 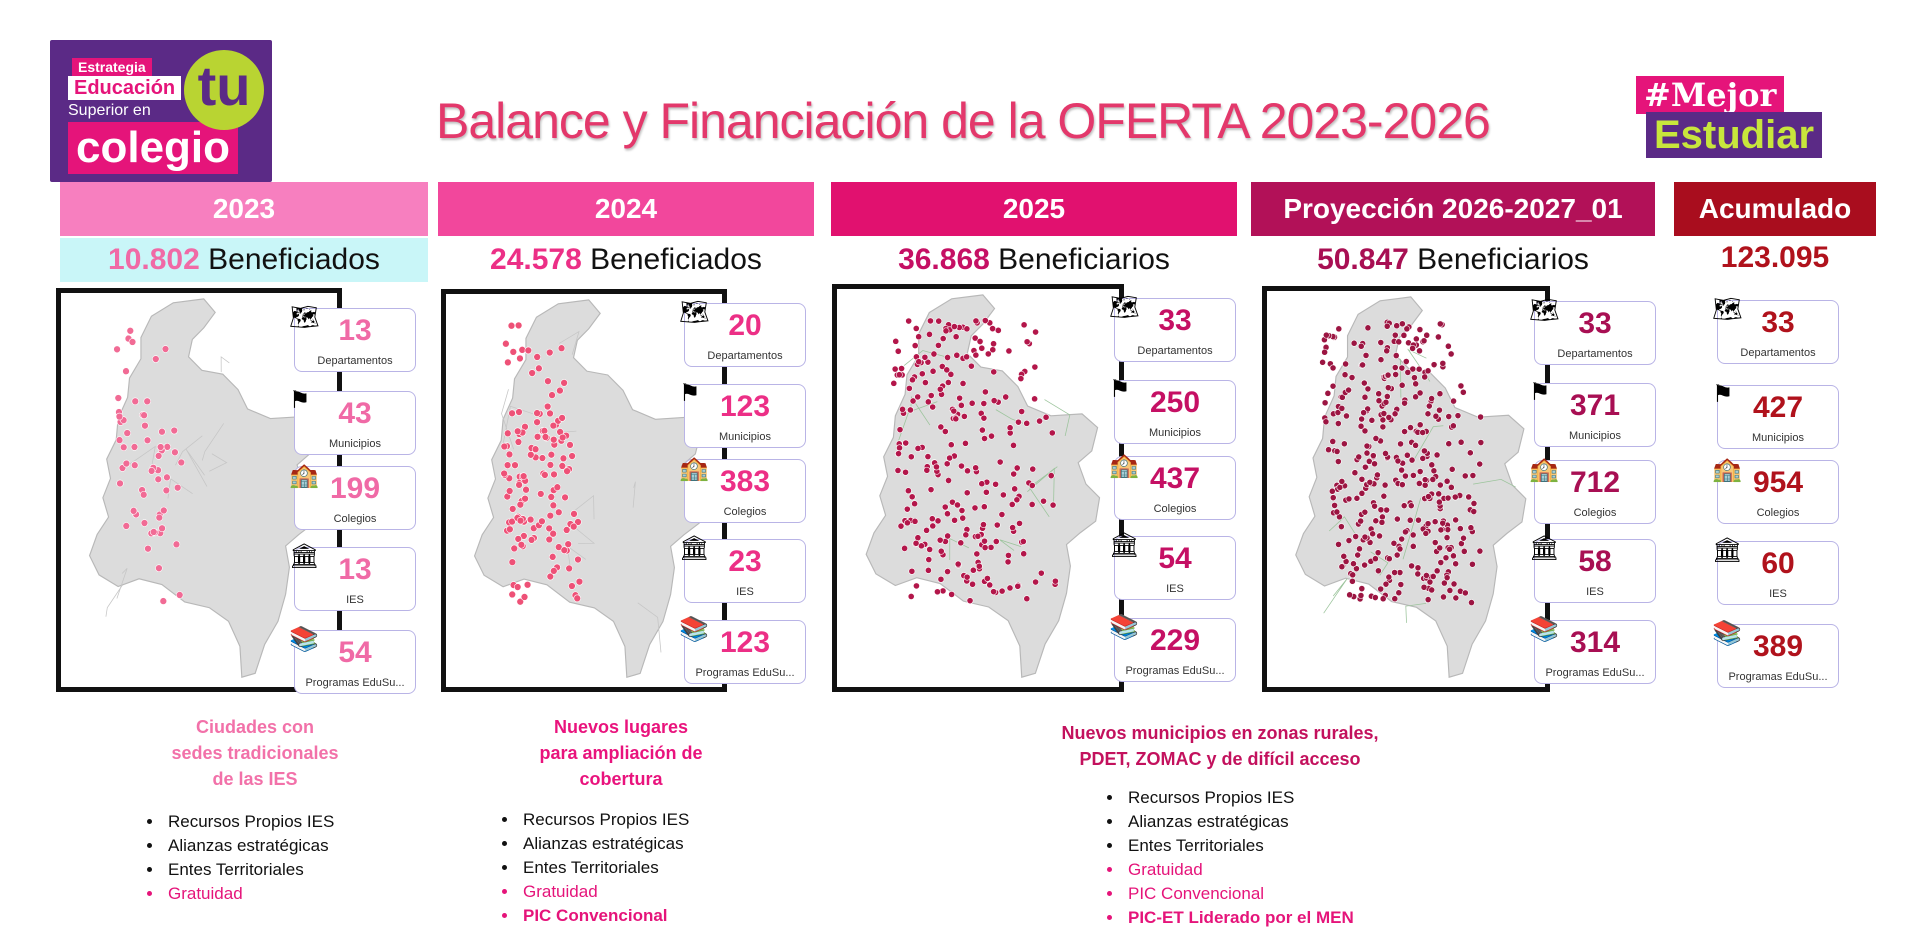 What do you see at coordinates (694, 312) in the screenshot?
I see `colombia-map-icon: 🗺` at bounding box center [694, 312].